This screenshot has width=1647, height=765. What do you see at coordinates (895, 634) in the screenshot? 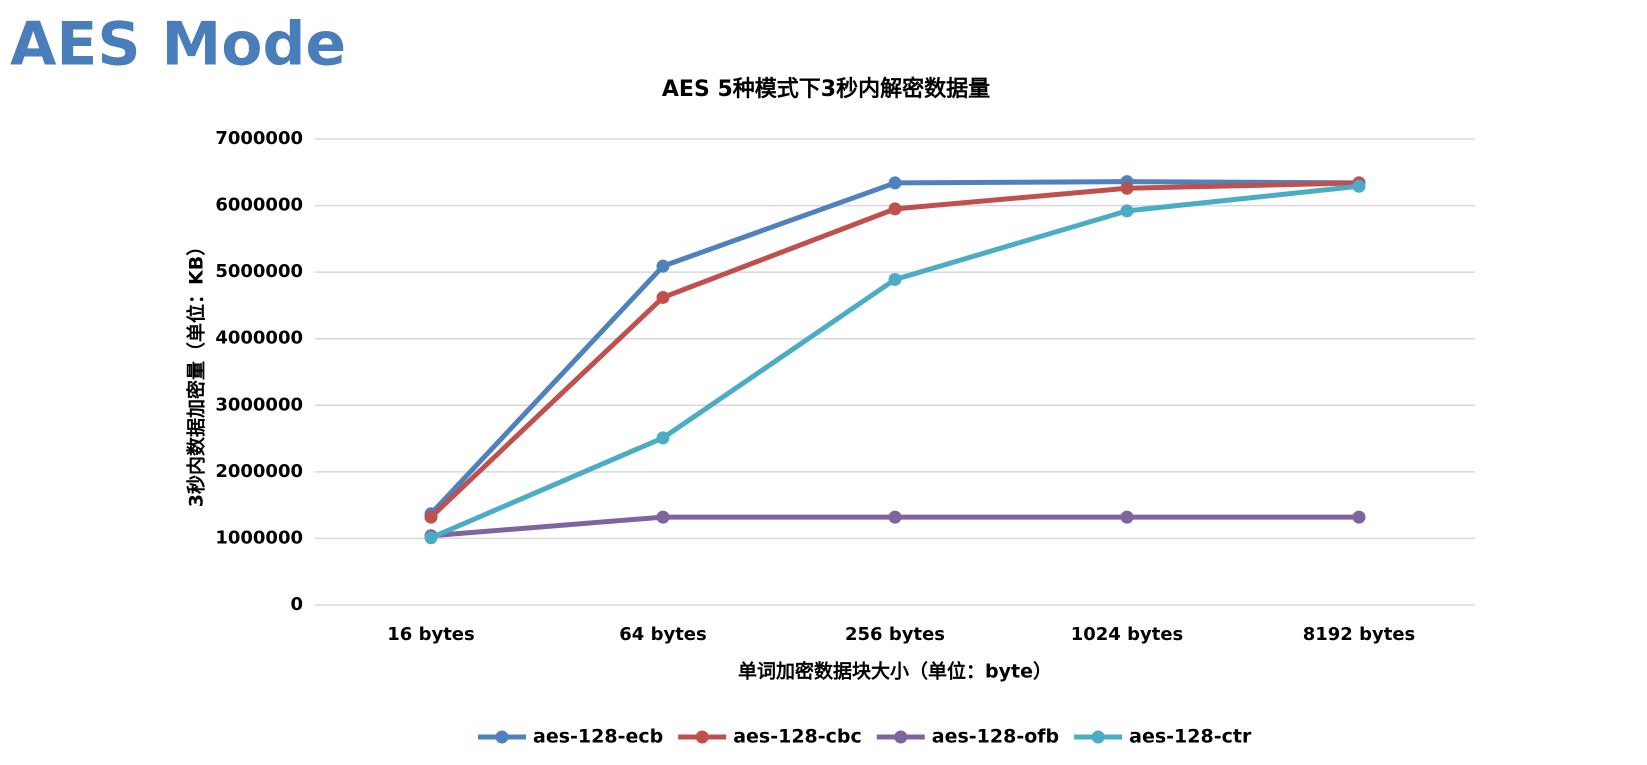
I see `x-tick-label: 256 bytes` at bounding box center [895, 634].